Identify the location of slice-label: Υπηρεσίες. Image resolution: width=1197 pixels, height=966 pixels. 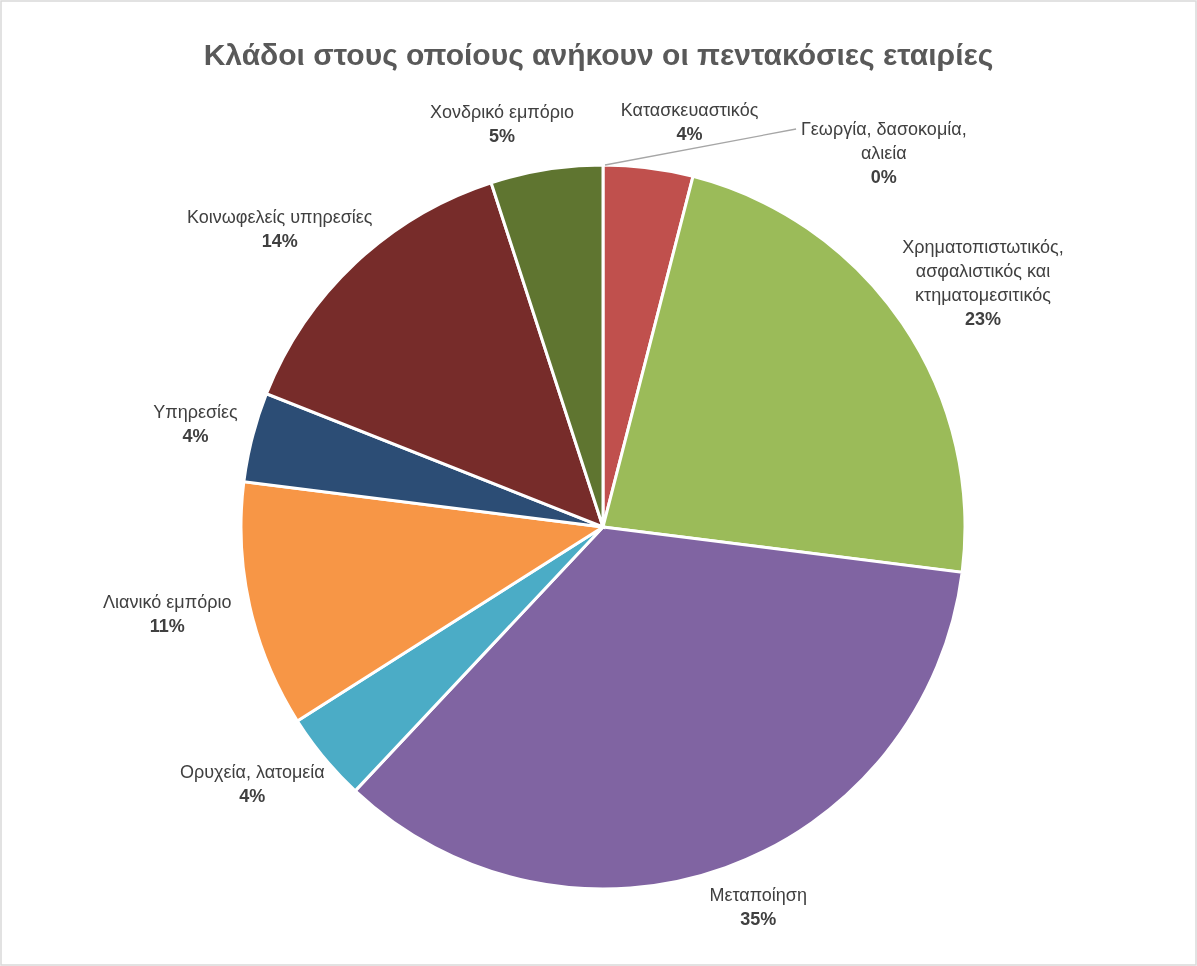
(196, 412).